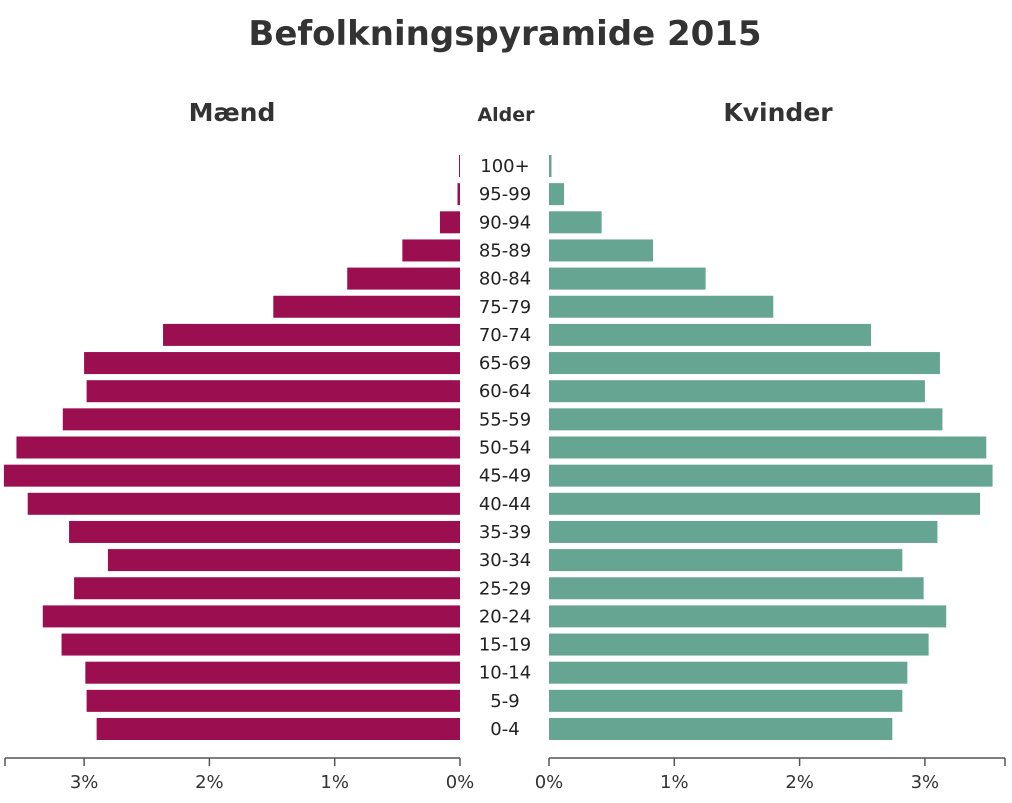  I want to click on series-label-left: Mænd, so click(232, 112).